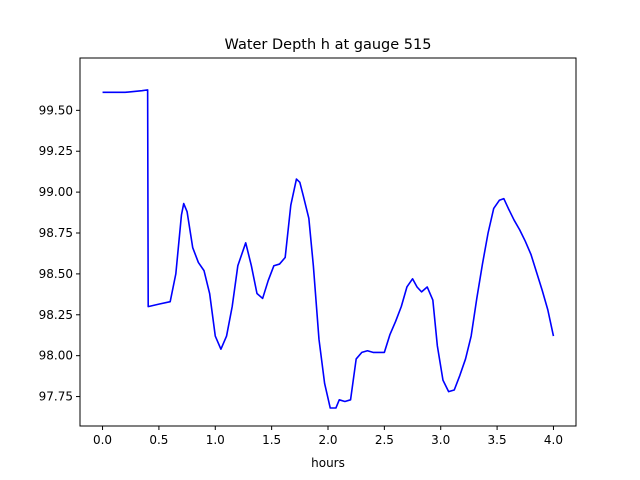 This screenshot has width=640, height=480. What do you see at coordinates (56, 110) in the screenshot?
I see `y-tick-label: 99.50` at bounding box center [56, 110].